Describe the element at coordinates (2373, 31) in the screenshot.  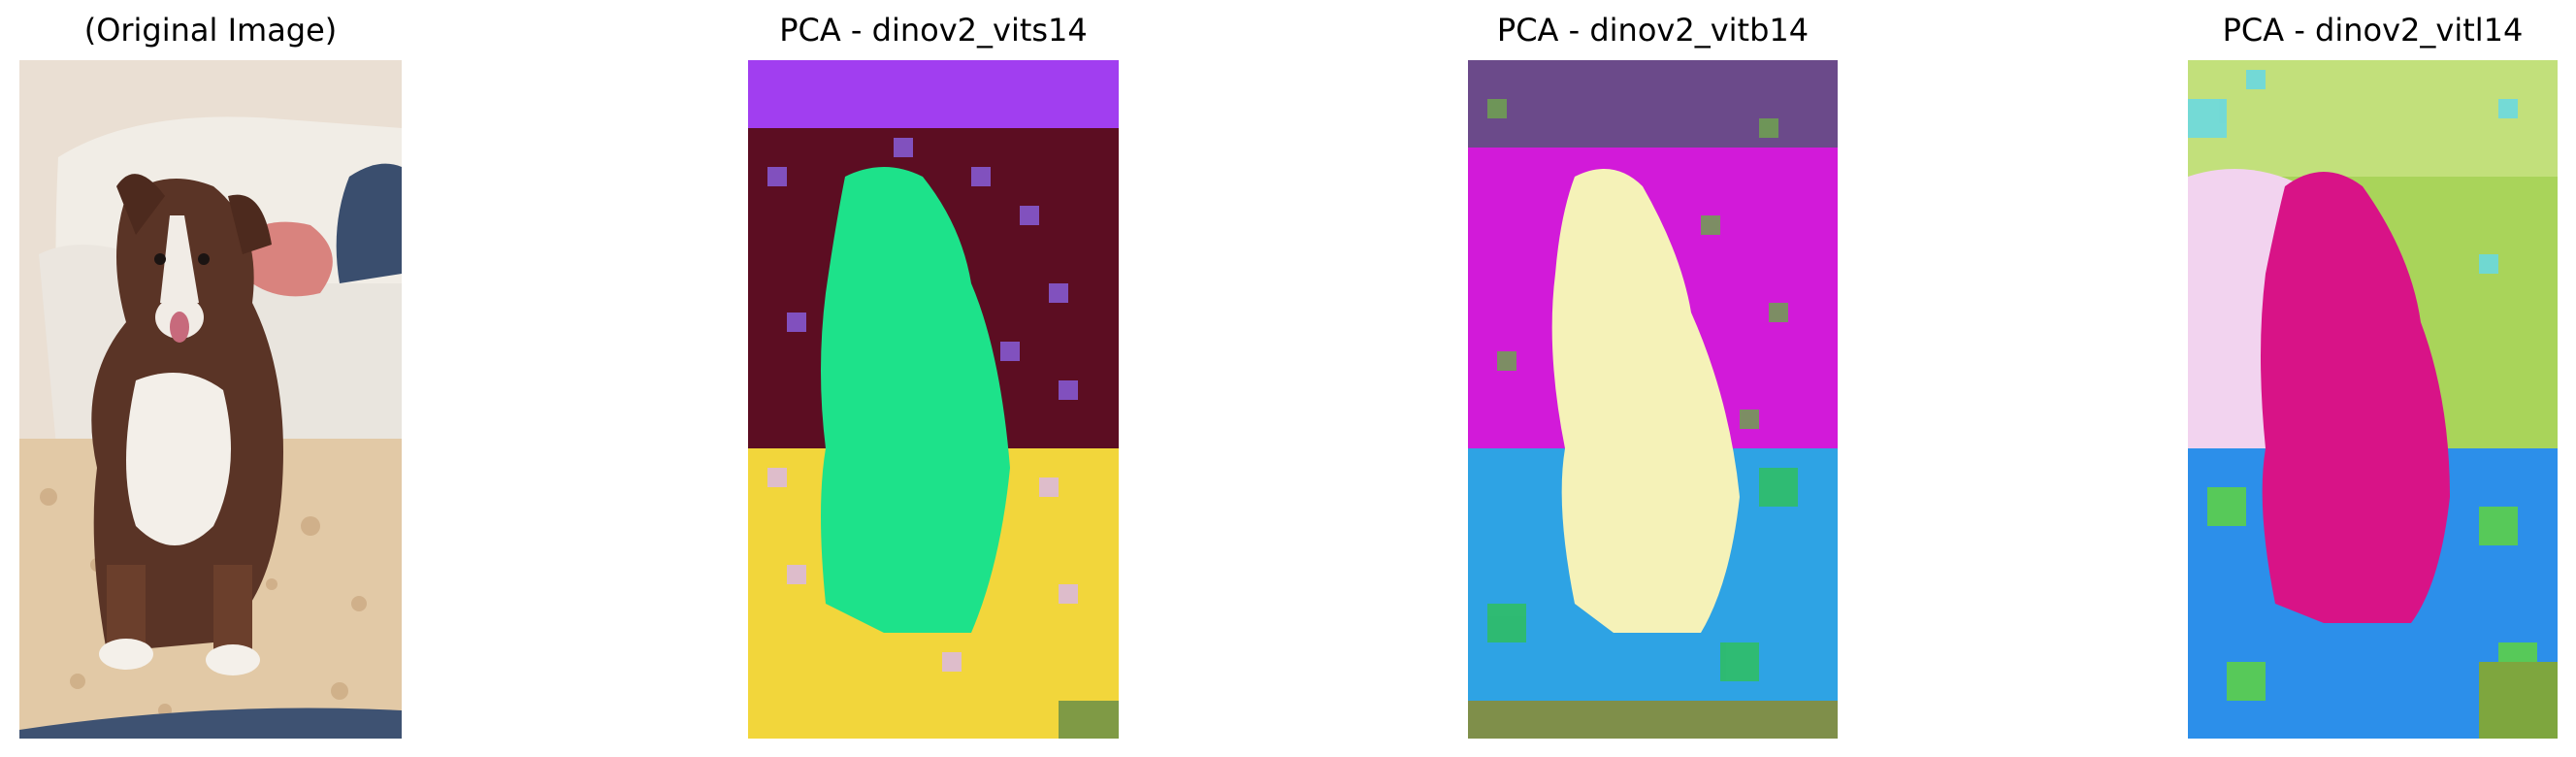
I see `panel-title-vitl14: PCA - dinov2_vitl14` at that location.